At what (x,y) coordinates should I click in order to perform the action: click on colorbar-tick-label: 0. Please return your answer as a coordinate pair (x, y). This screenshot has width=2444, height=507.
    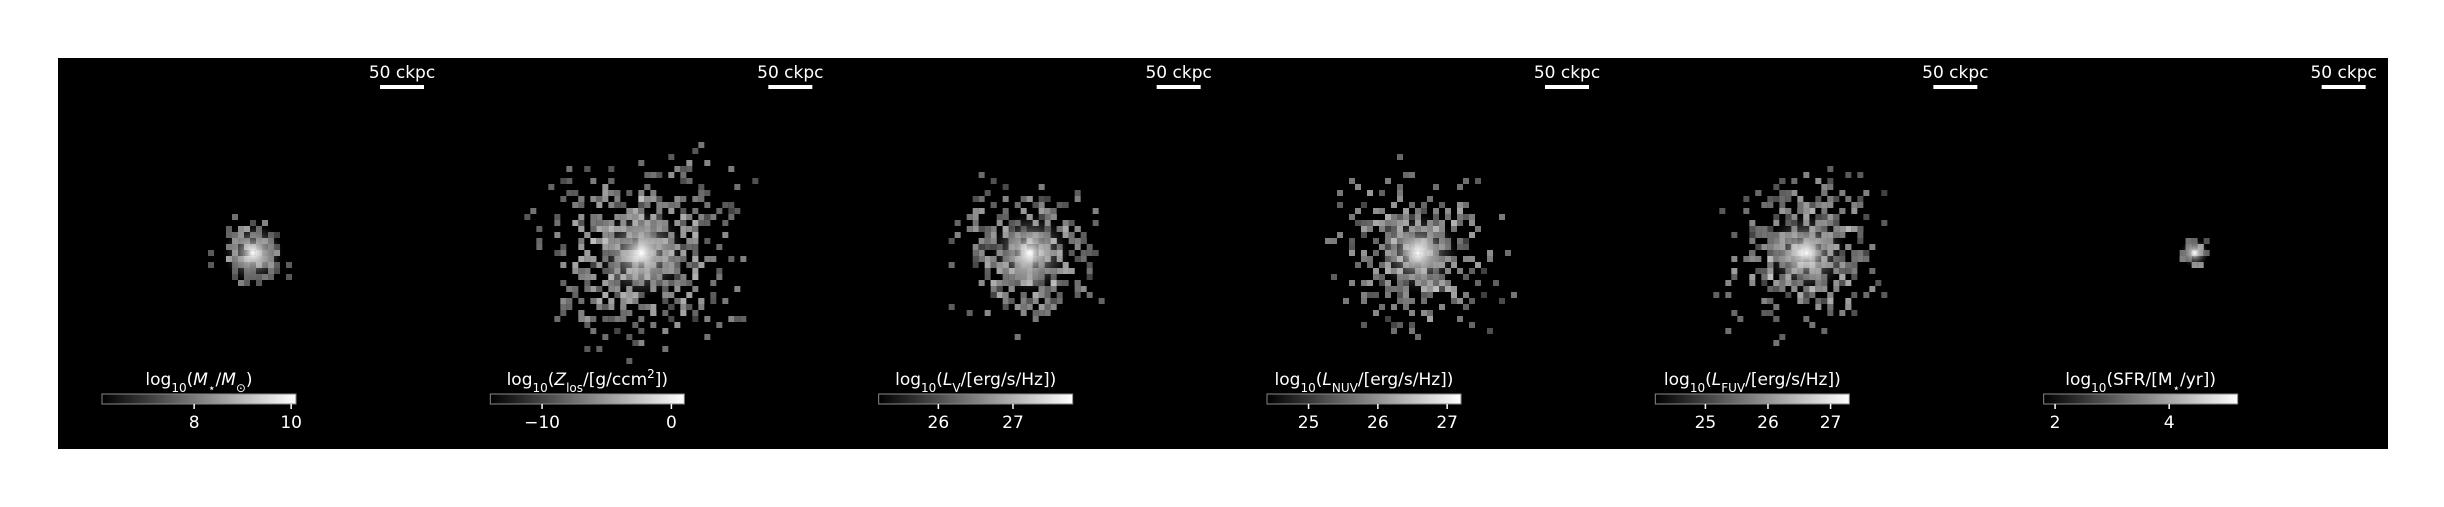
    Looking at the image, I should click on (671, 423).